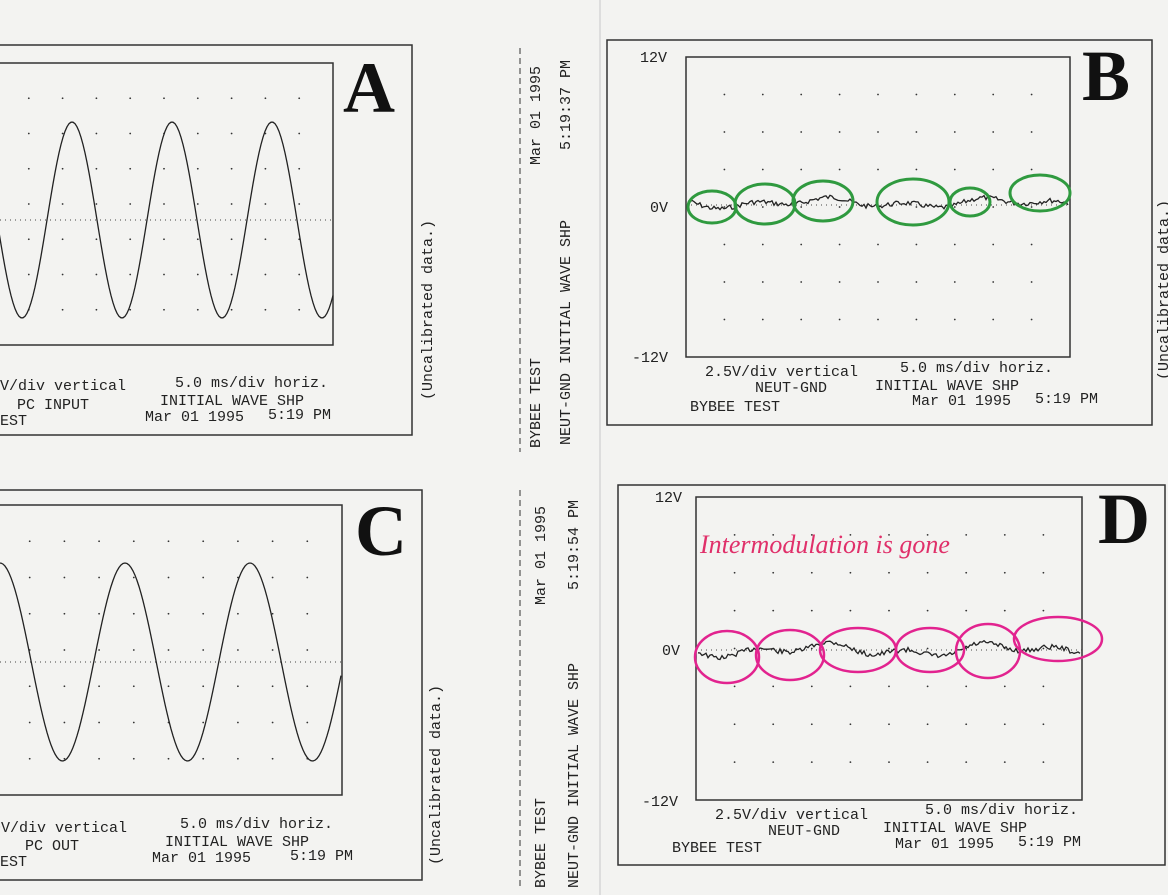 The width and height of the screenshot is (1168, 895). What do you see at coordinates (53, 405) in the screenshot?
I see `channel: PC INPUT` at bounding box center [53, 405].